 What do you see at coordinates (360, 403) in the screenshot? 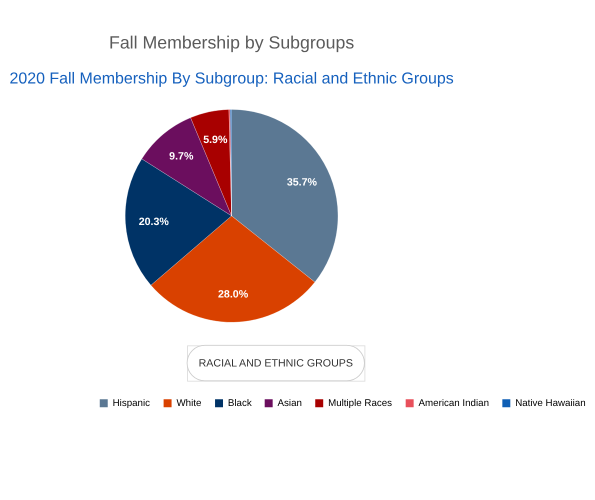
I see `legend-label: Multiple Races` at bounding box center [360, 403].